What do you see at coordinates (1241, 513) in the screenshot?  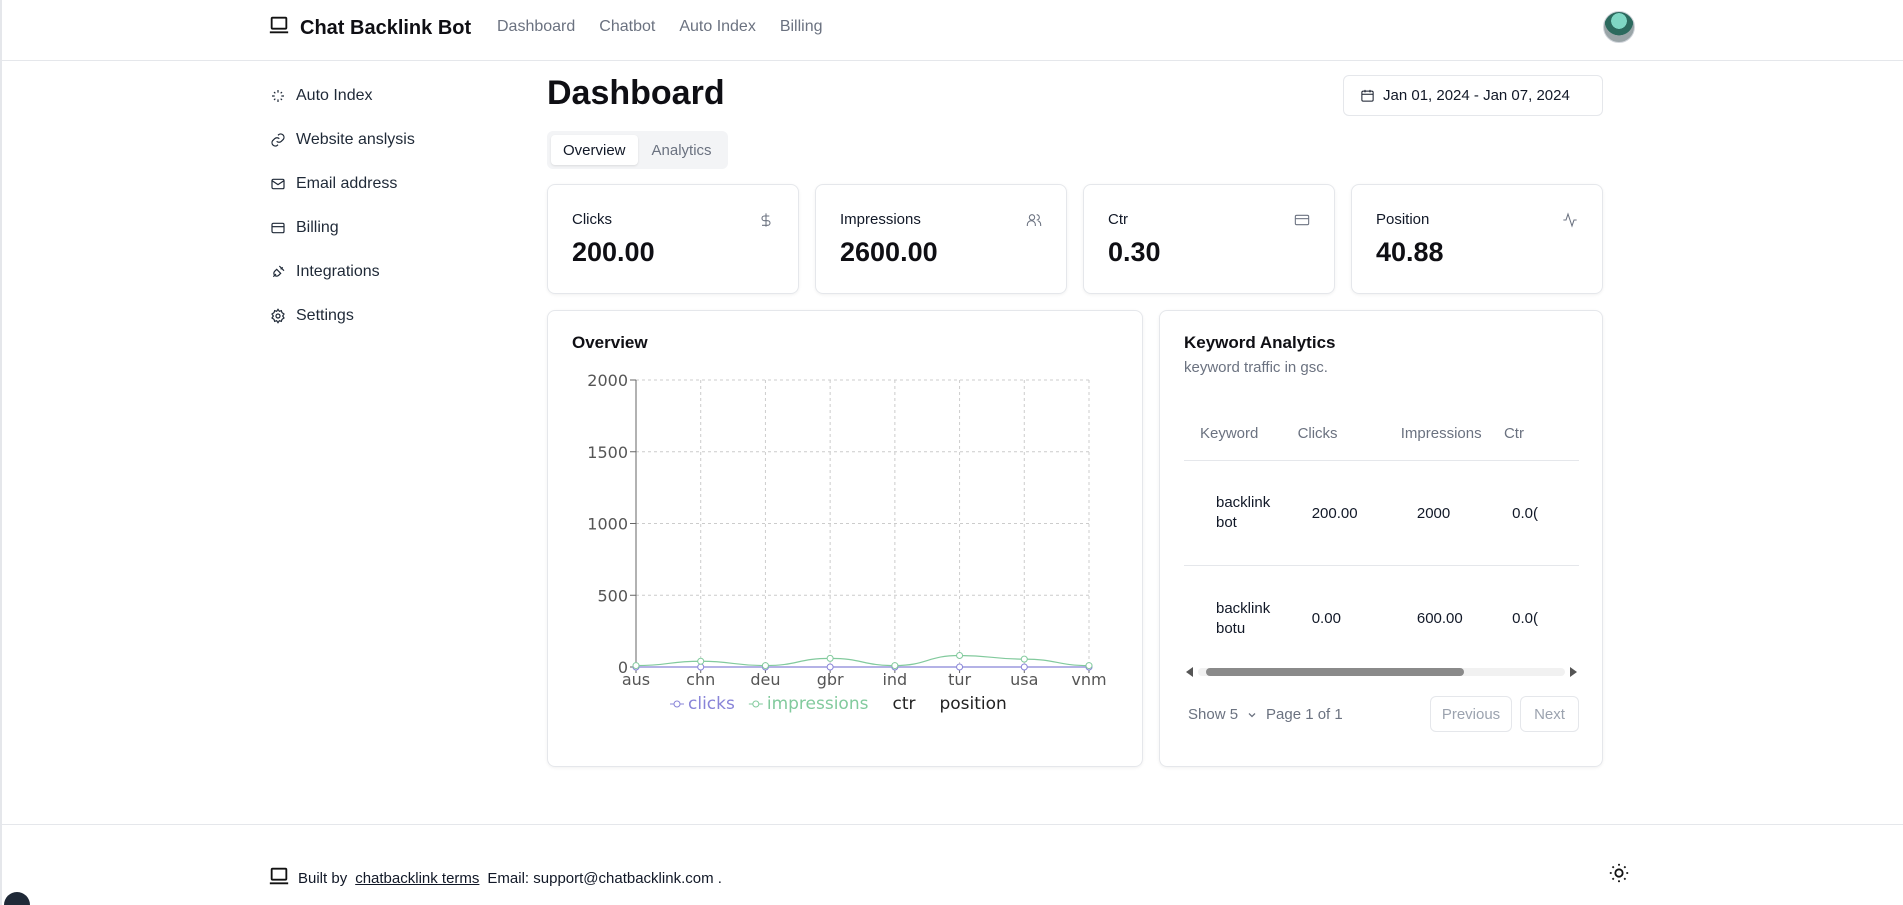 I see `cell-keyword: backlink bot` at bounding box center [1241, 513].